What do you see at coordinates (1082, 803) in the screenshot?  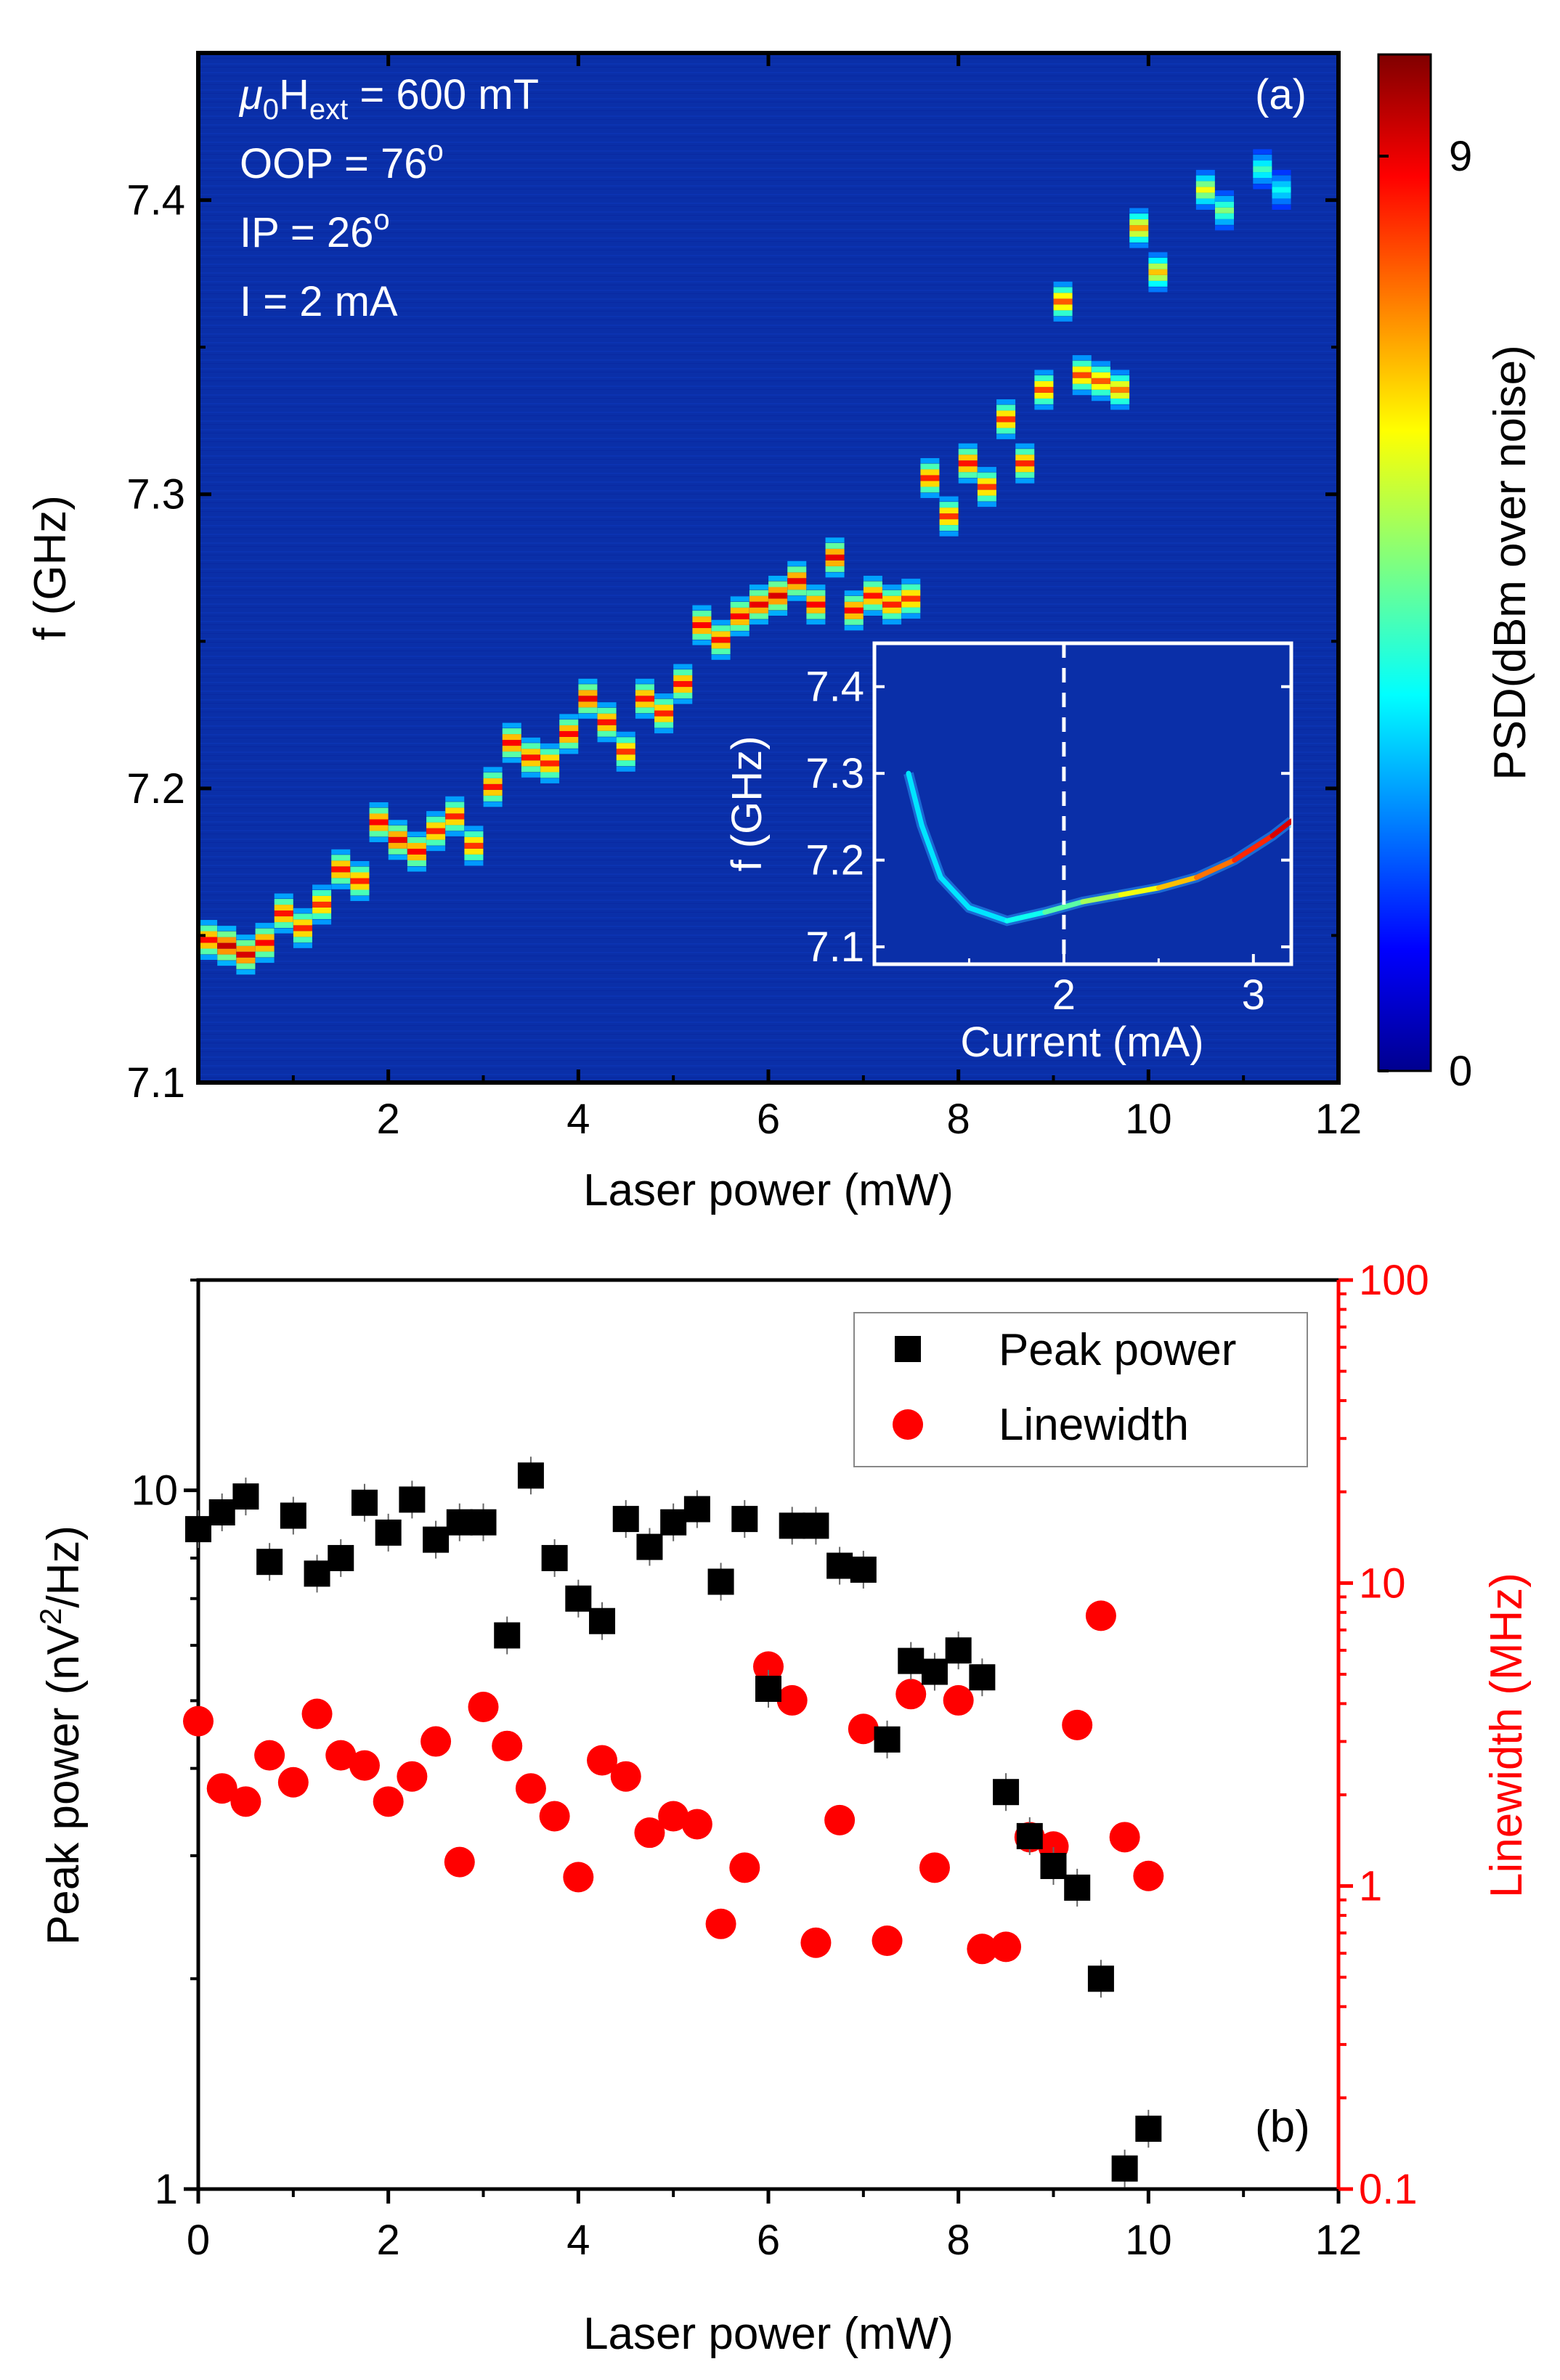 I see `inset-background` at bounding box center [1082, 803].